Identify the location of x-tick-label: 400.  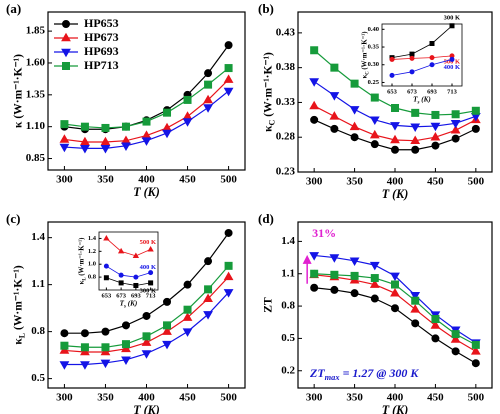
(146, 179).